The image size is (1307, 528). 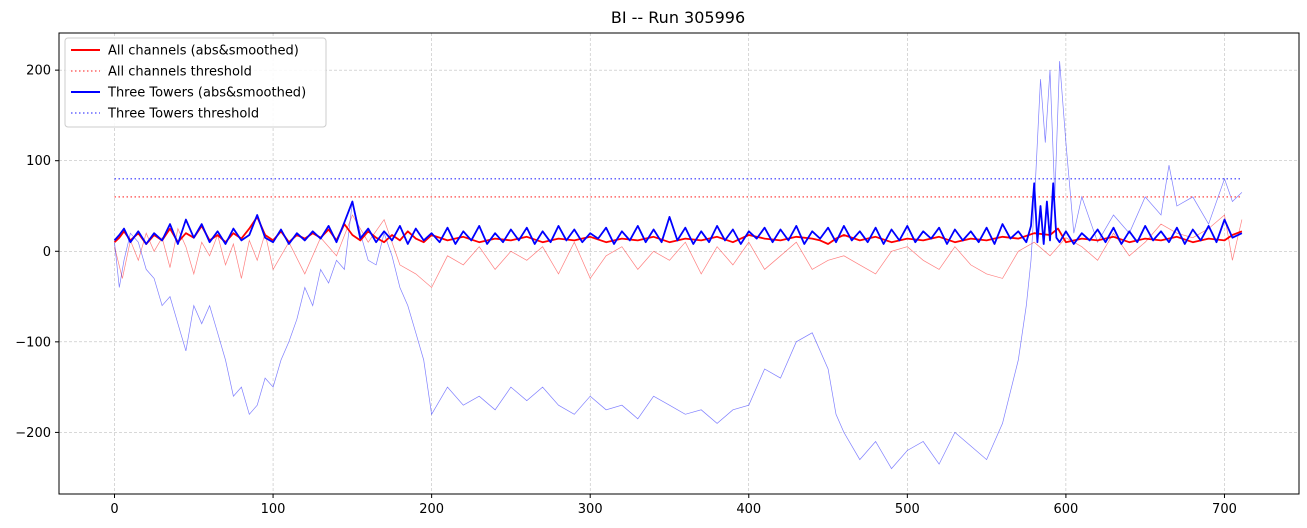 What do you see at coordinates (431, 509) in the screenshot?
I see `x-tick-label: 200` at bounding box center [431, 509].